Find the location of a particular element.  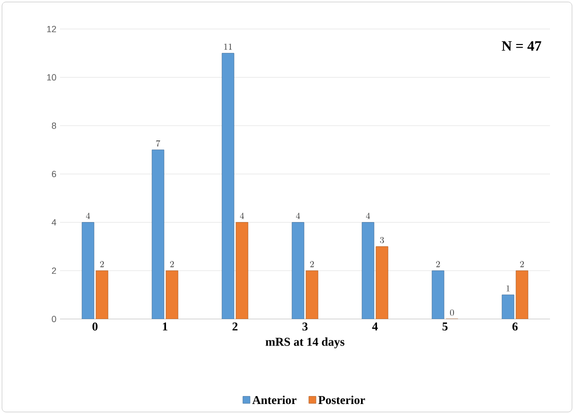

x-tick-label: 4 is located at coordinates (375, 326).